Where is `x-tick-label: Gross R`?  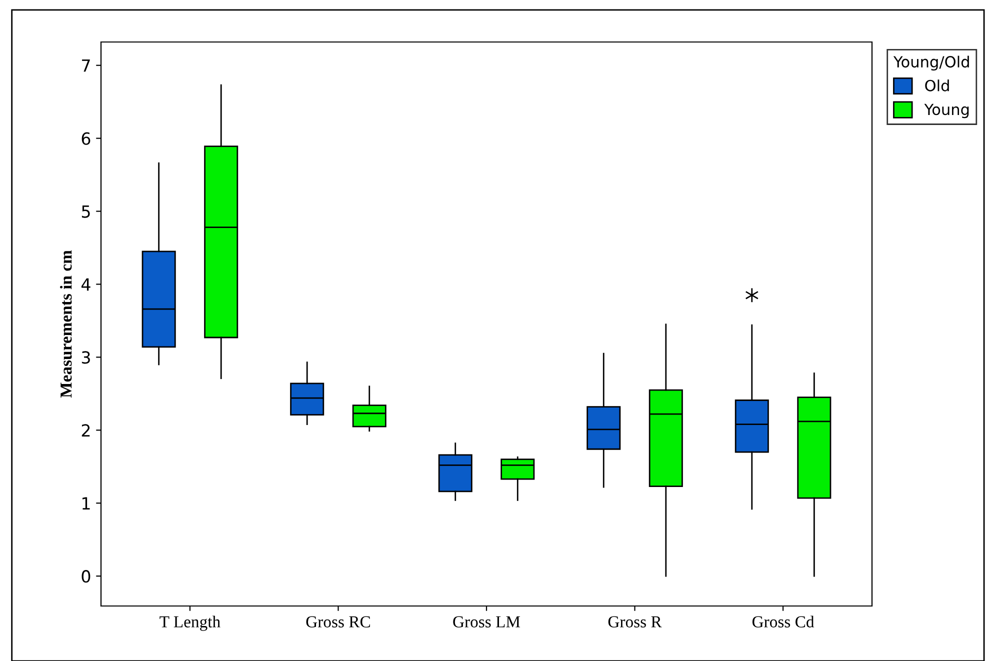
x-tick-label: Gross R is located at coordinates (635, 622).